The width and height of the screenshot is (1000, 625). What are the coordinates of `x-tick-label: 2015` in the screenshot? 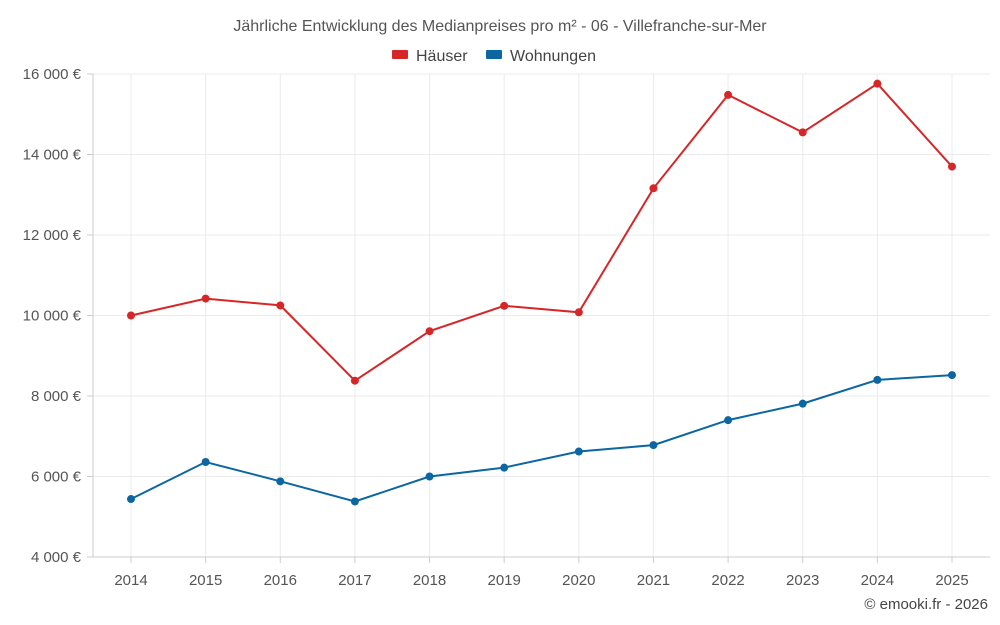 It's located at (205, 580).